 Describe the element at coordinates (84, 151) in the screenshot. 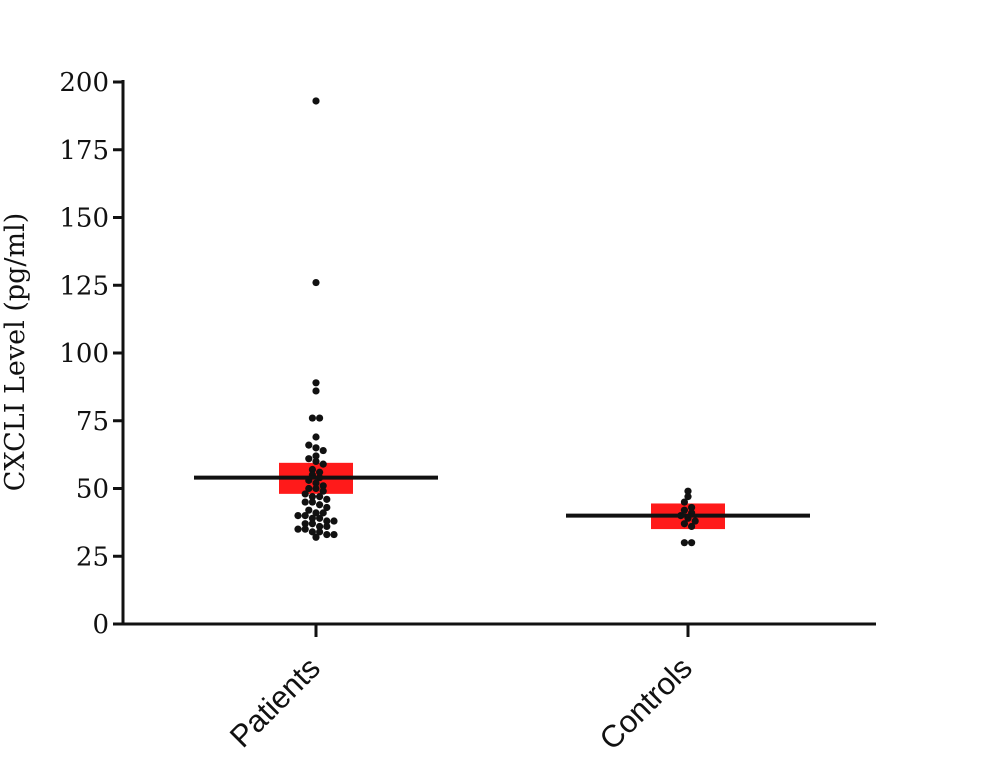

I see `y-tick-label: 175` at that location.